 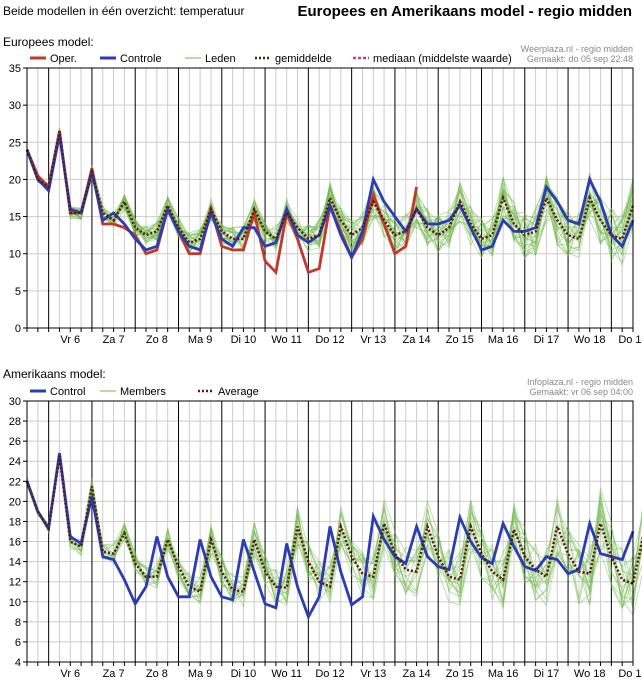 I want to click on legend-label: Controle, so click(x=141, y=59).